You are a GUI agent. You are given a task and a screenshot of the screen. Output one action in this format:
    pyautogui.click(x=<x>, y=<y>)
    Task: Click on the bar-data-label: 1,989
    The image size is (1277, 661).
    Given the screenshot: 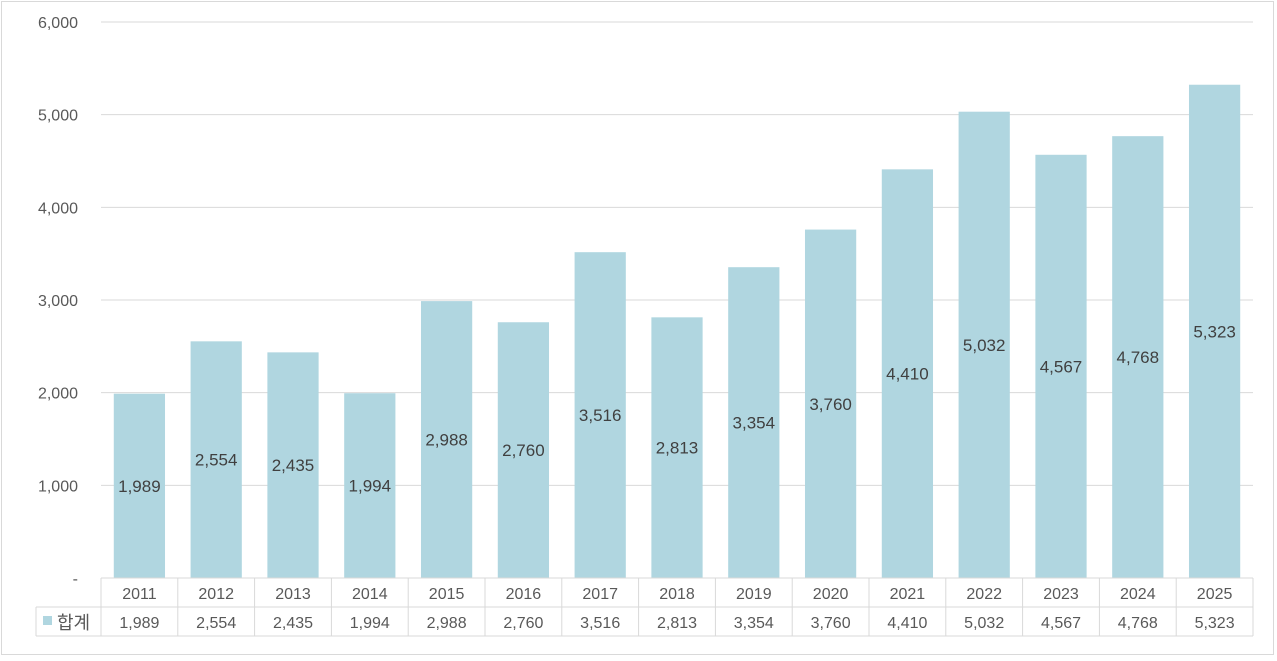 What is the action you would take?
    pyautogui.click(x=139, y=486)
    